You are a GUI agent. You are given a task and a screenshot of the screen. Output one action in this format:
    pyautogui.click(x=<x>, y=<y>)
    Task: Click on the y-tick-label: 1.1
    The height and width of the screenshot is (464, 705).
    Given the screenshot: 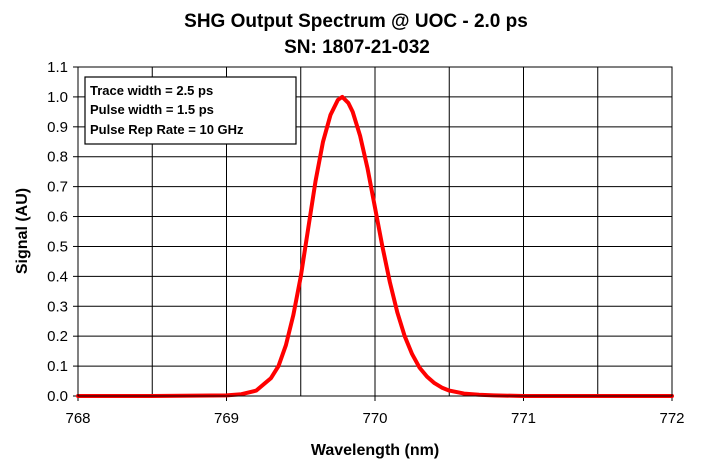 What is the action you would take?
    pyautogui.click(x=57, y=67)
    